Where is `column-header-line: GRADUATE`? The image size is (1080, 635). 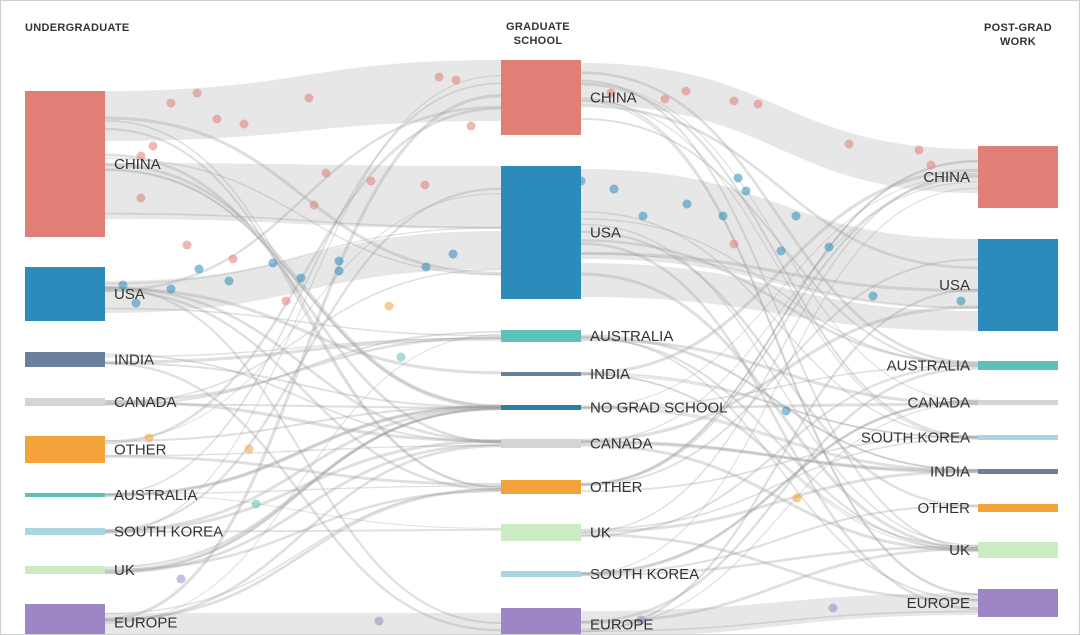 column-header-line: GRADUATE is located at coordinates (538, 27).